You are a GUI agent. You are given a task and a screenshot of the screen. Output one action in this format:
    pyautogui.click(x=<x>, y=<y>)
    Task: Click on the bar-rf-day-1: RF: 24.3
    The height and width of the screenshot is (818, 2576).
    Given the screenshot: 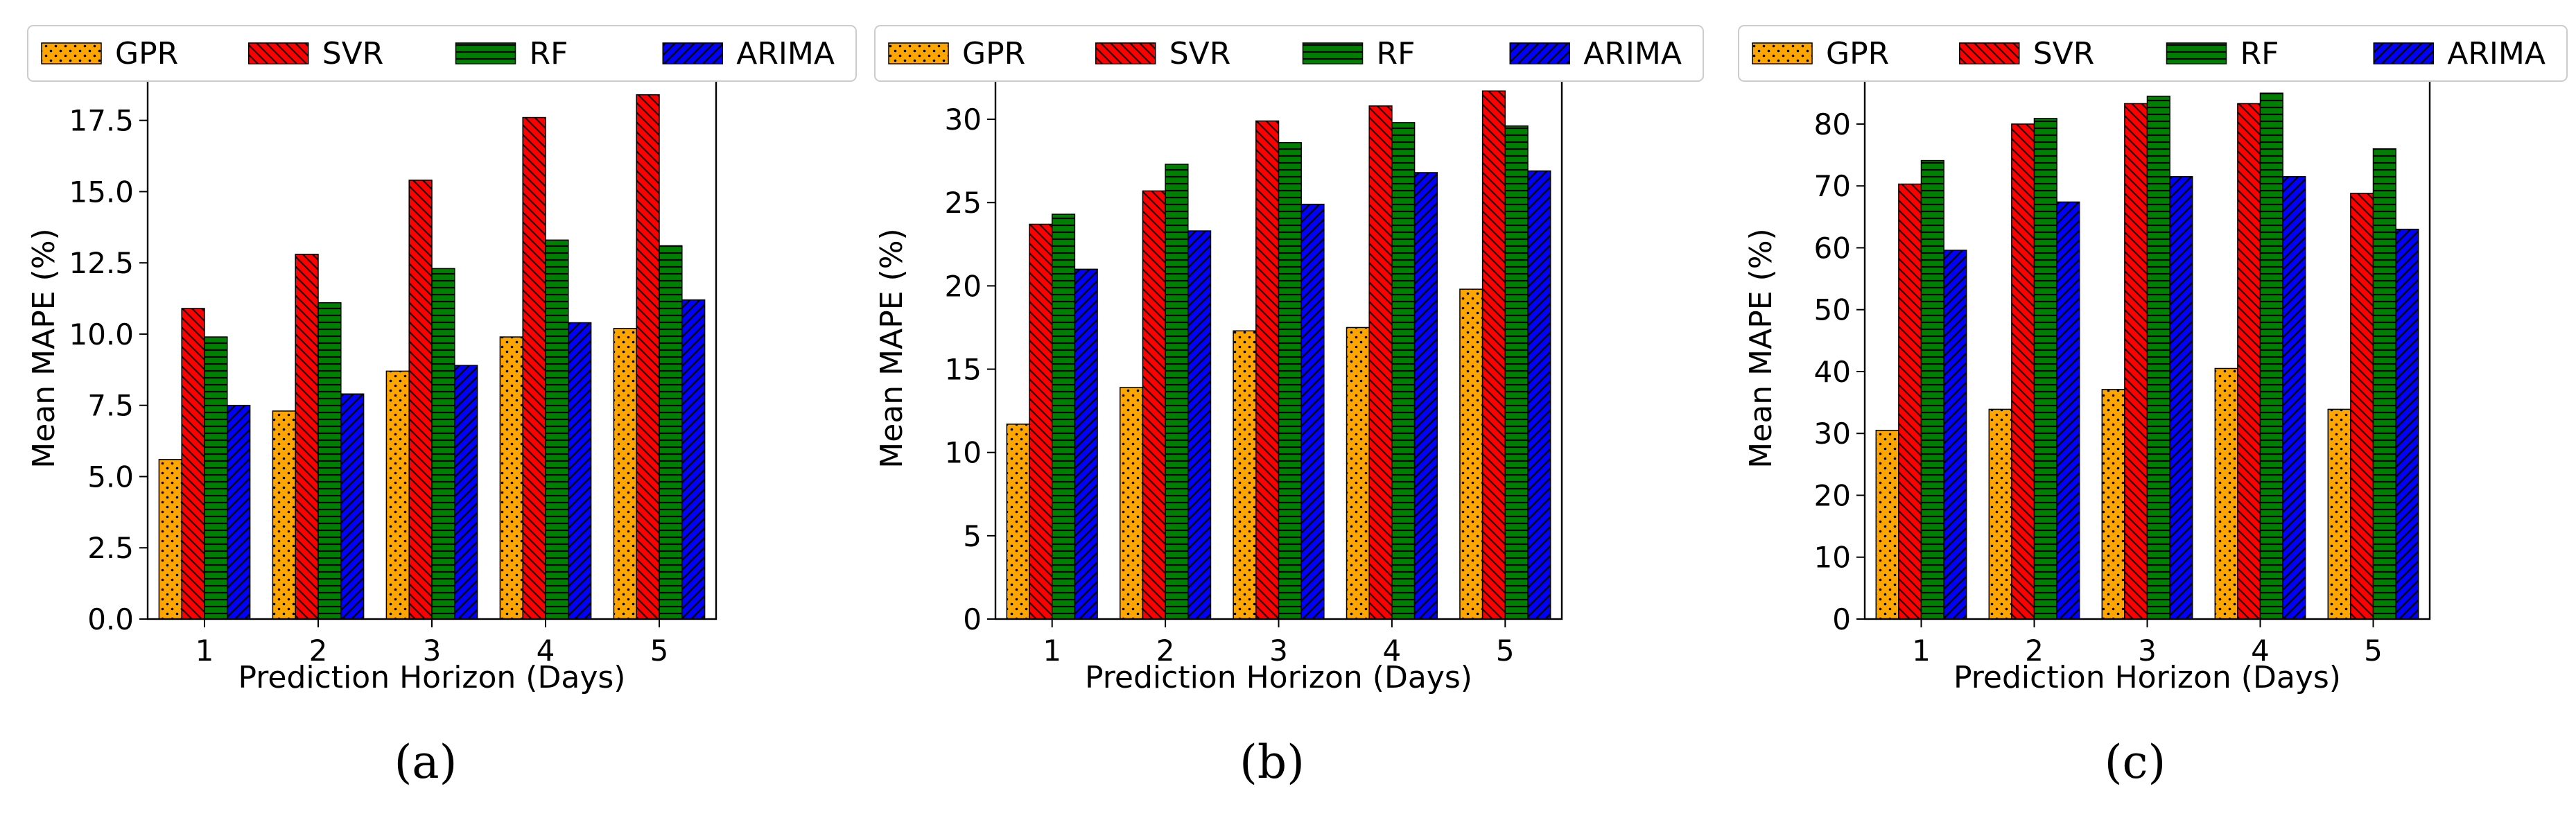 What is the action you would take?
    pyautogui.click(x=1063, y=417)
    